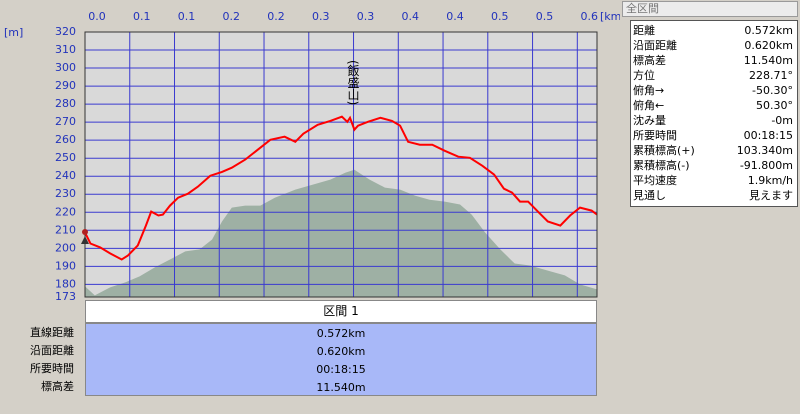  Describe the element at coordinates (710, 9) in the screenshot. I see `summary-title: 全区間` at that location.